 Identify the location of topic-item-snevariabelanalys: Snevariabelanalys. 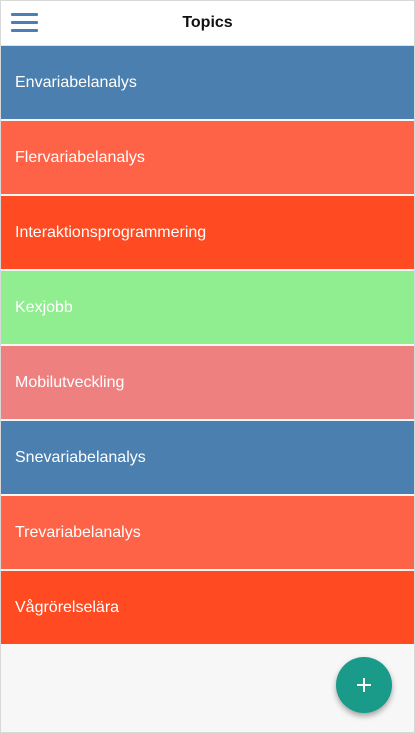
(207, 457).